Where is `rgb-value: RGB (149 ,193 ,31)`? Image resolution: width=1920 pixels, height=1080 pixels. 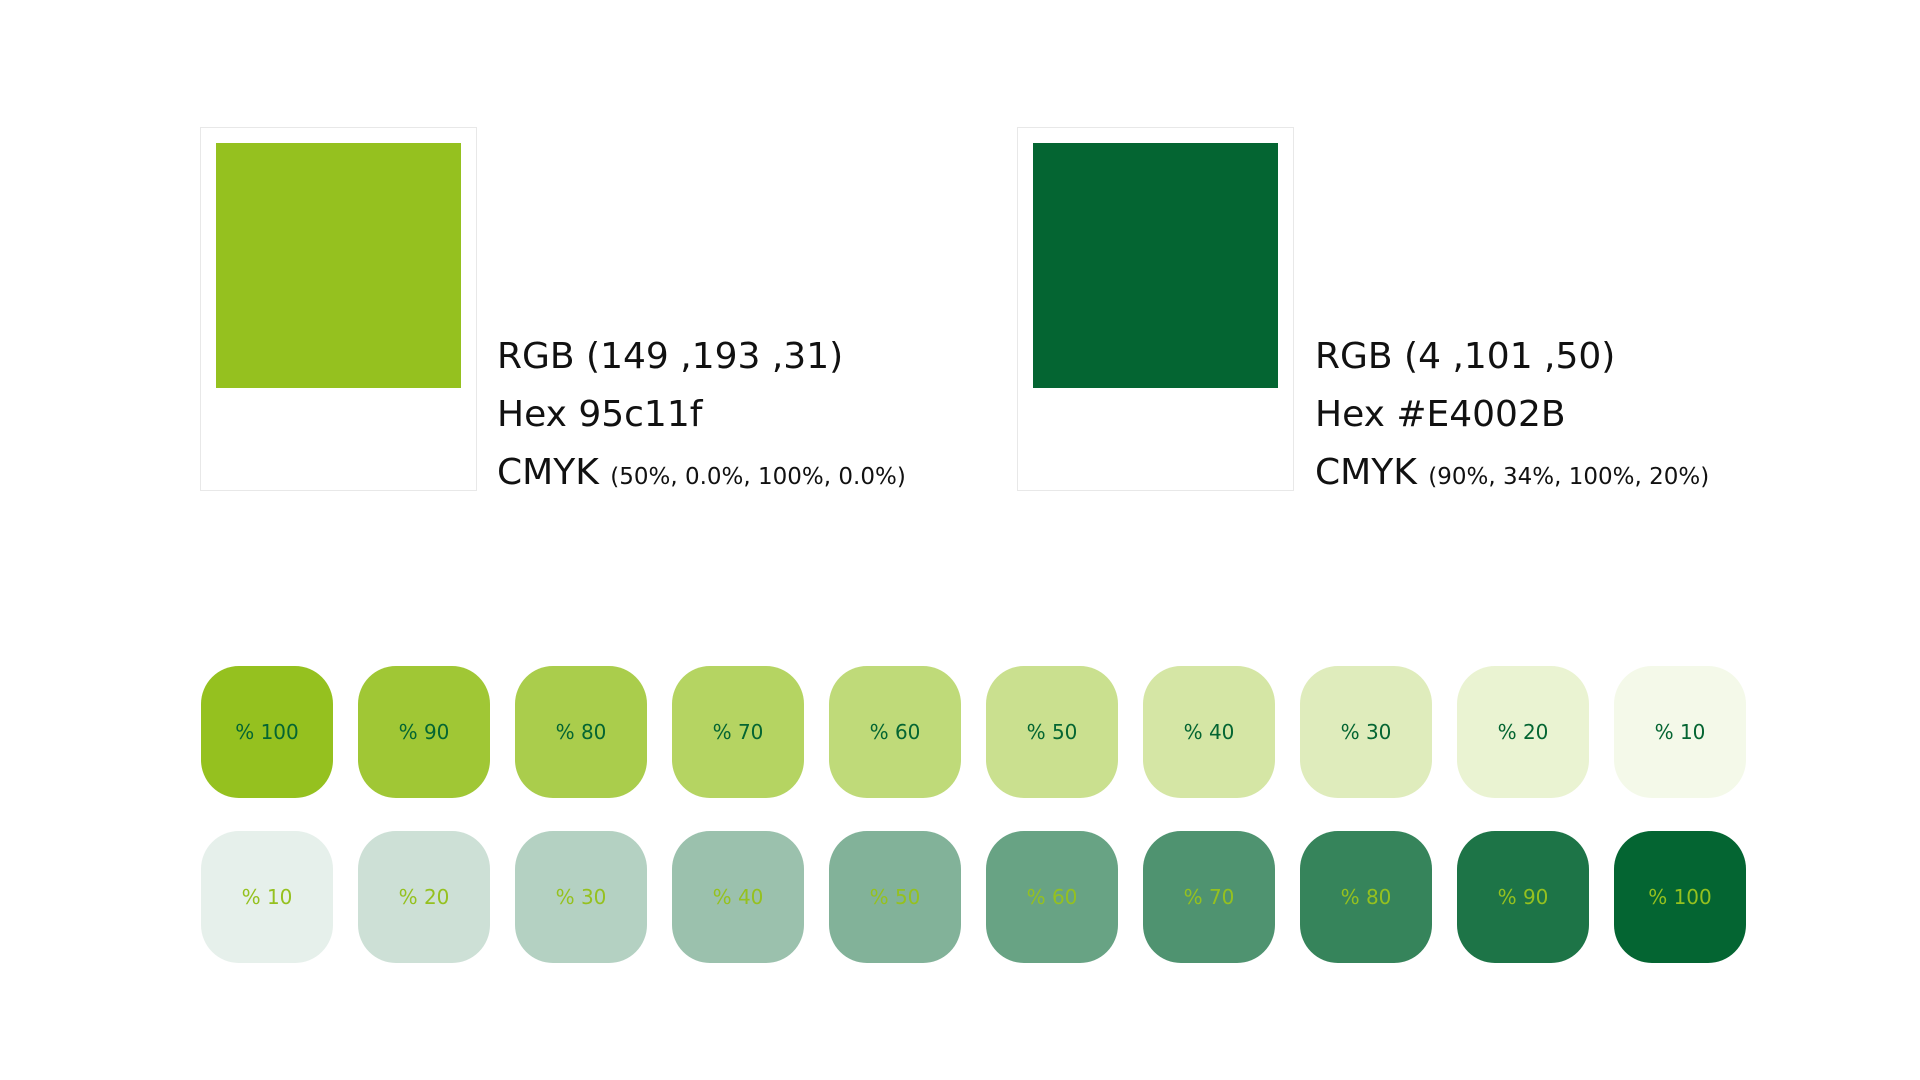 rgb-value: RGB (149 ,193 ,31) is located at coordinates (670, 356).